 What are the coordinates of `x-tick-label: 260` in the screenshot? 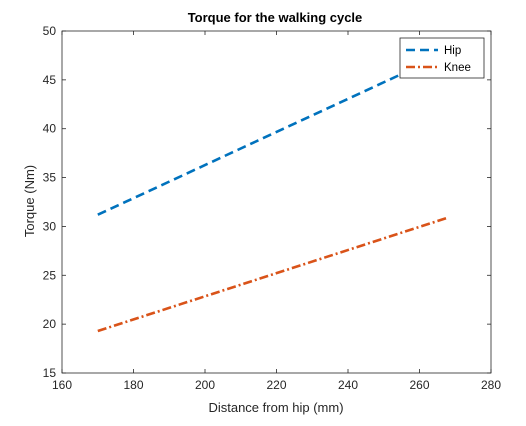 It's located at (419, 385).